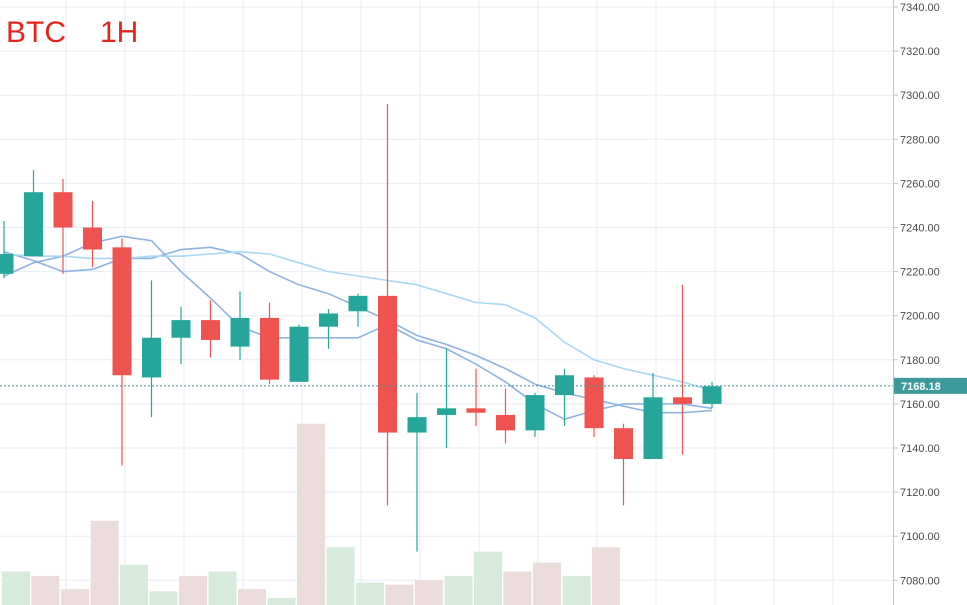  I want to click on price-tick-label: 7120.00, so click(920, 493).